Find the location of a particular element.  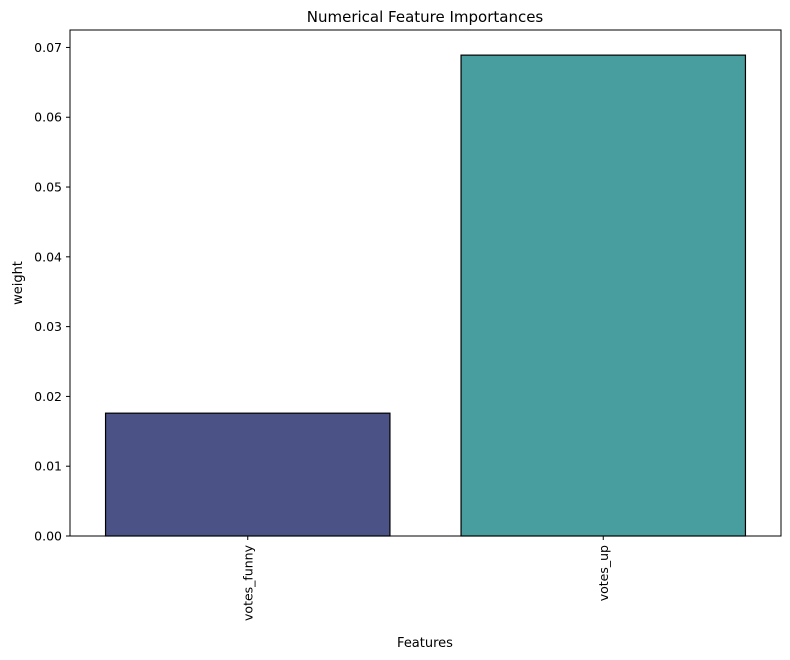

x-axis-label: Features is located at coordinates (425, 643).